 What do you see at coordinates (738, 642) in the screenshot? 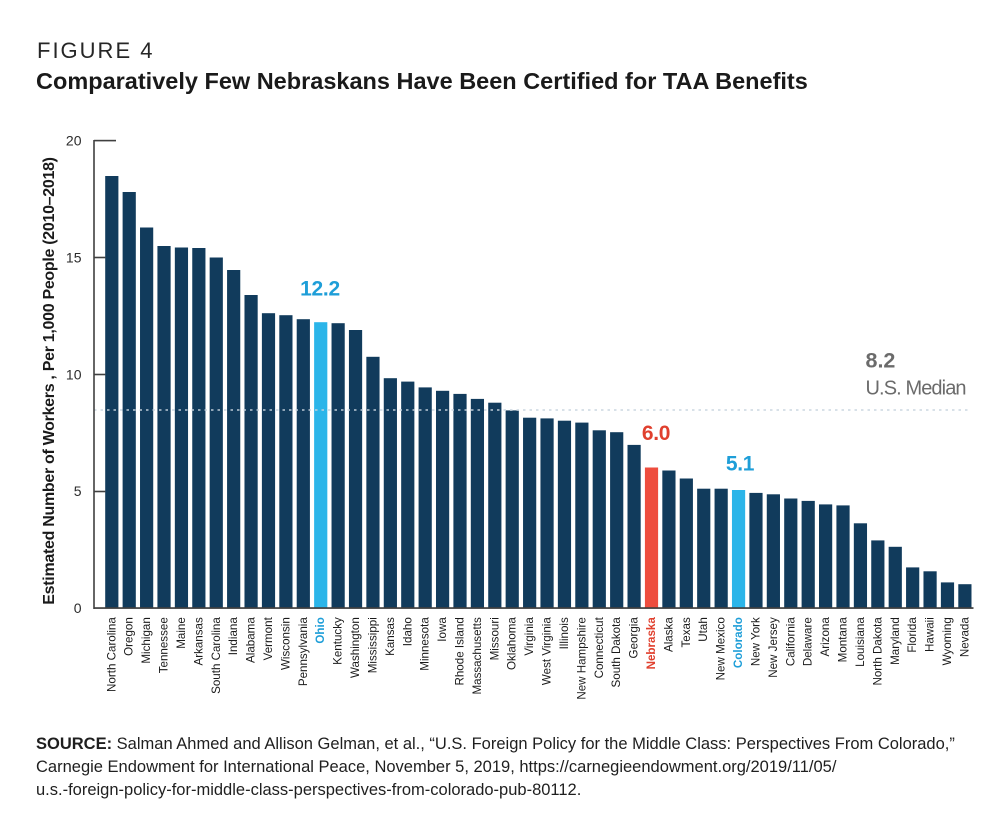
I see `svg-text: Colorado` at bounding box center [738, 642].